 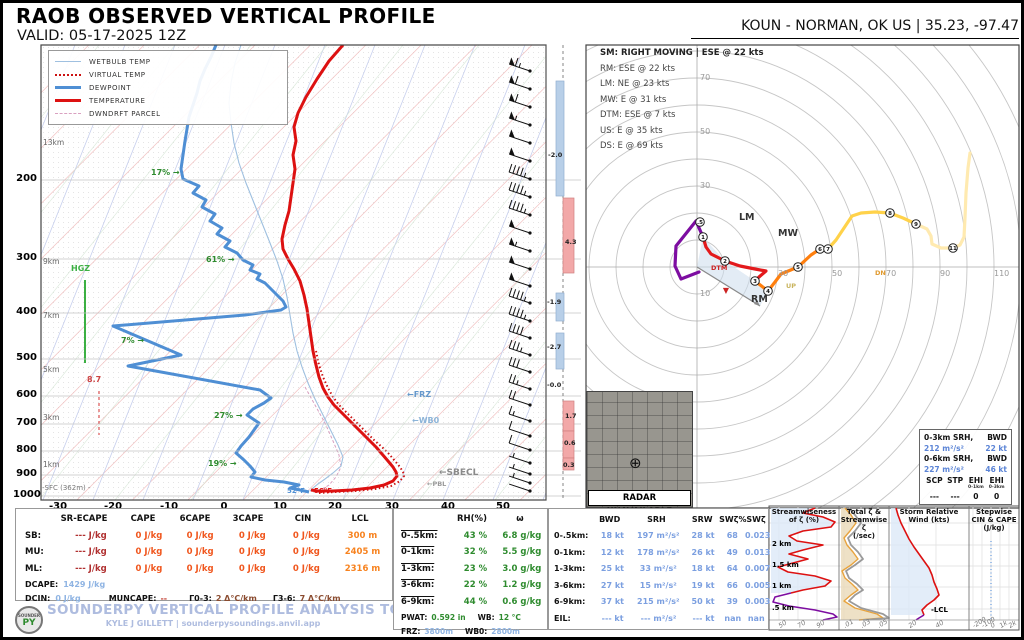 What do you see at coordinates (51, 261) in the screenshot?
I see `height-label: 9km` at bounding box center [51, 261].